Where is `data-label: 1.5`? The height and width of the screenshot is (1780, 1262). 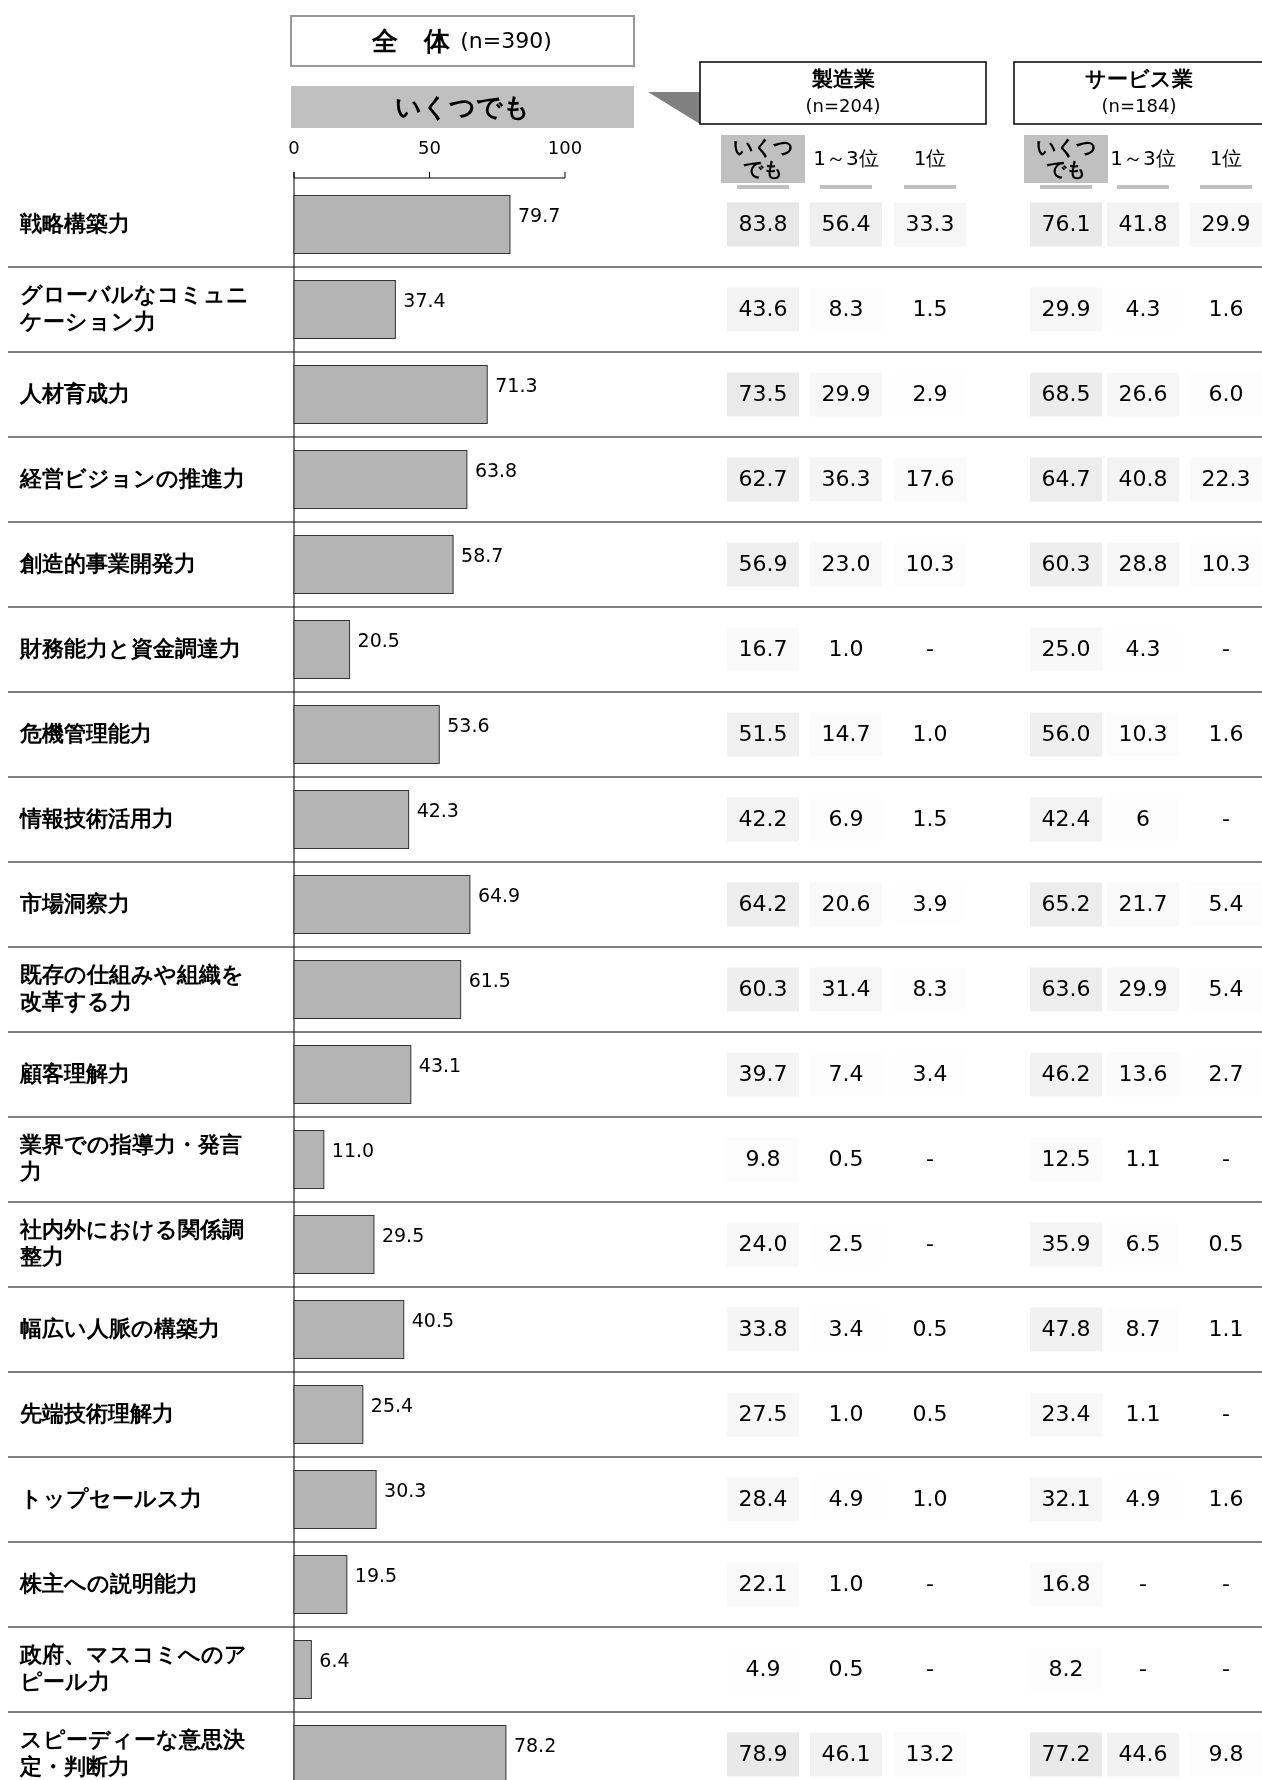
data-label: 1.5 is located at coordinates (930, 818).